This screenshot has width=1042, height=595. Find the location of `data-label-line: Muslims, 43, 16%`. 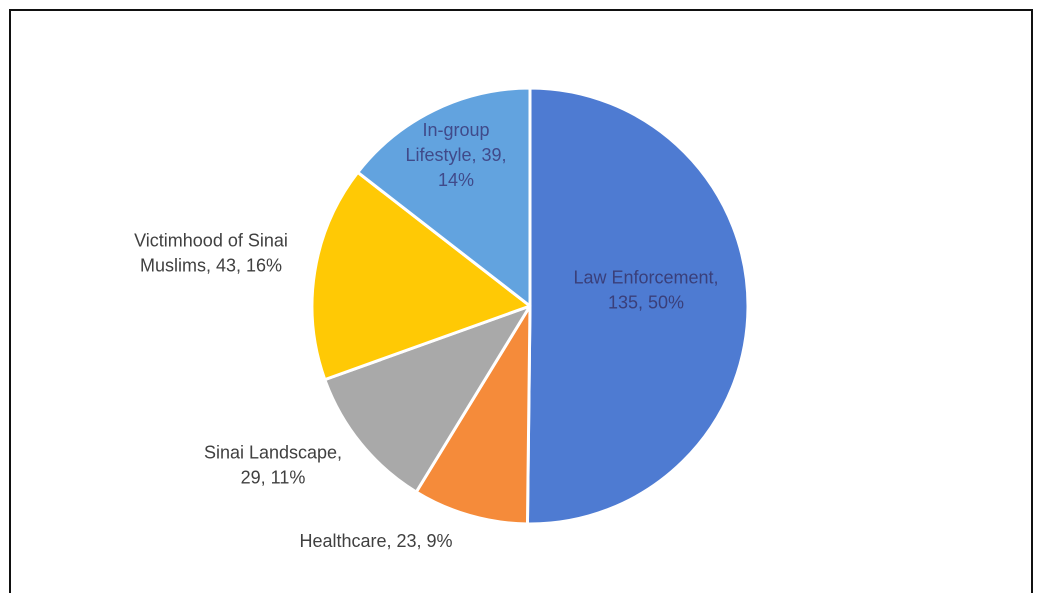

data-label-line: Muslims, 43, 16% is located at coordinates (211, 266).